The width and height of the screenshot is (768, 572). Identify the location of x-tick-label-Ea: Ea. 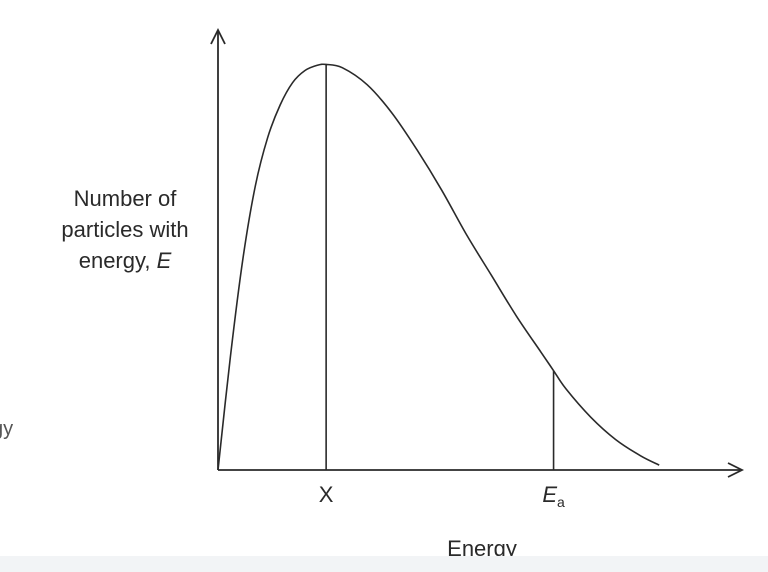
(553, 496).